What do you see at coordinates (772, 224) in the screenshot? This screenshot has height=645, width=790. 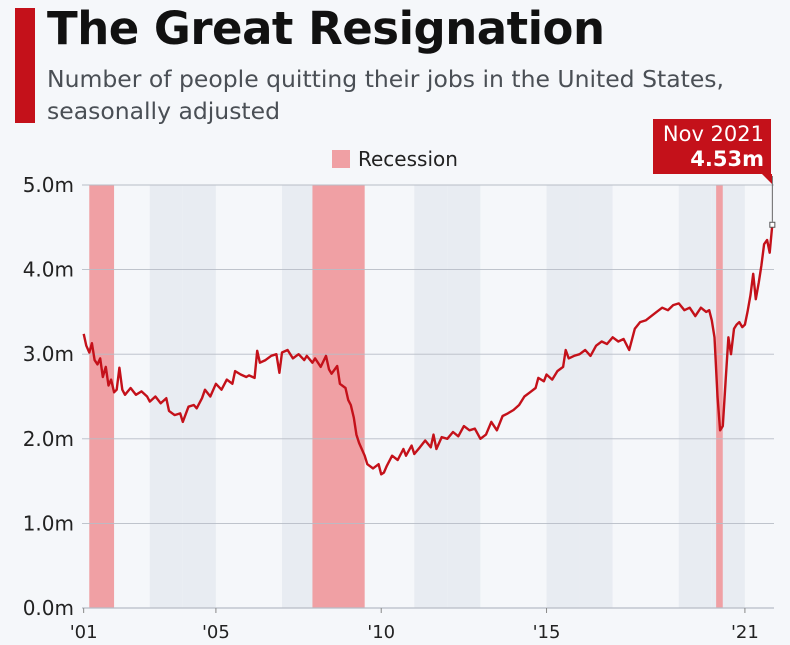 I see `annotation-marker` at bounding box center [772, 224].